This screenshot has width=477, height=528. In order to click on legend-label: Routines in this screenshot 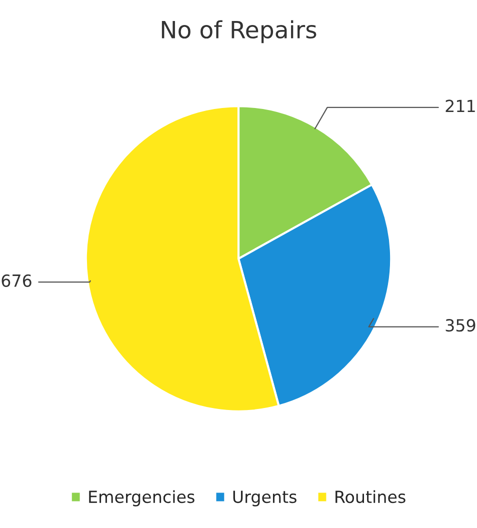, I will do `click(371, 497)`.